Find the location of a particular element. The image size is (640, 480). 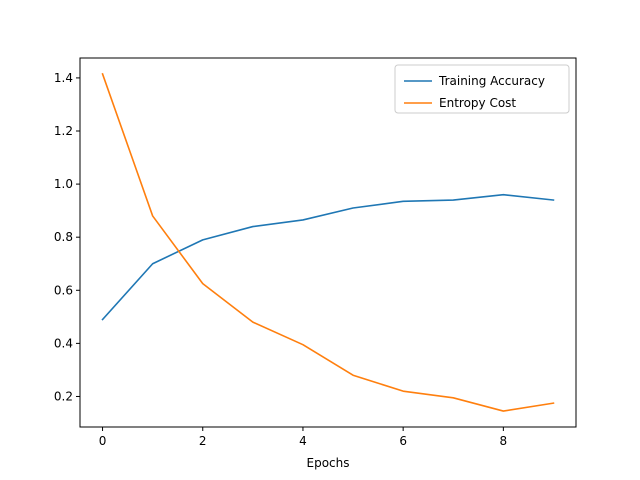

y-tick-label: 0.6 is located at coordinates (63, 290).